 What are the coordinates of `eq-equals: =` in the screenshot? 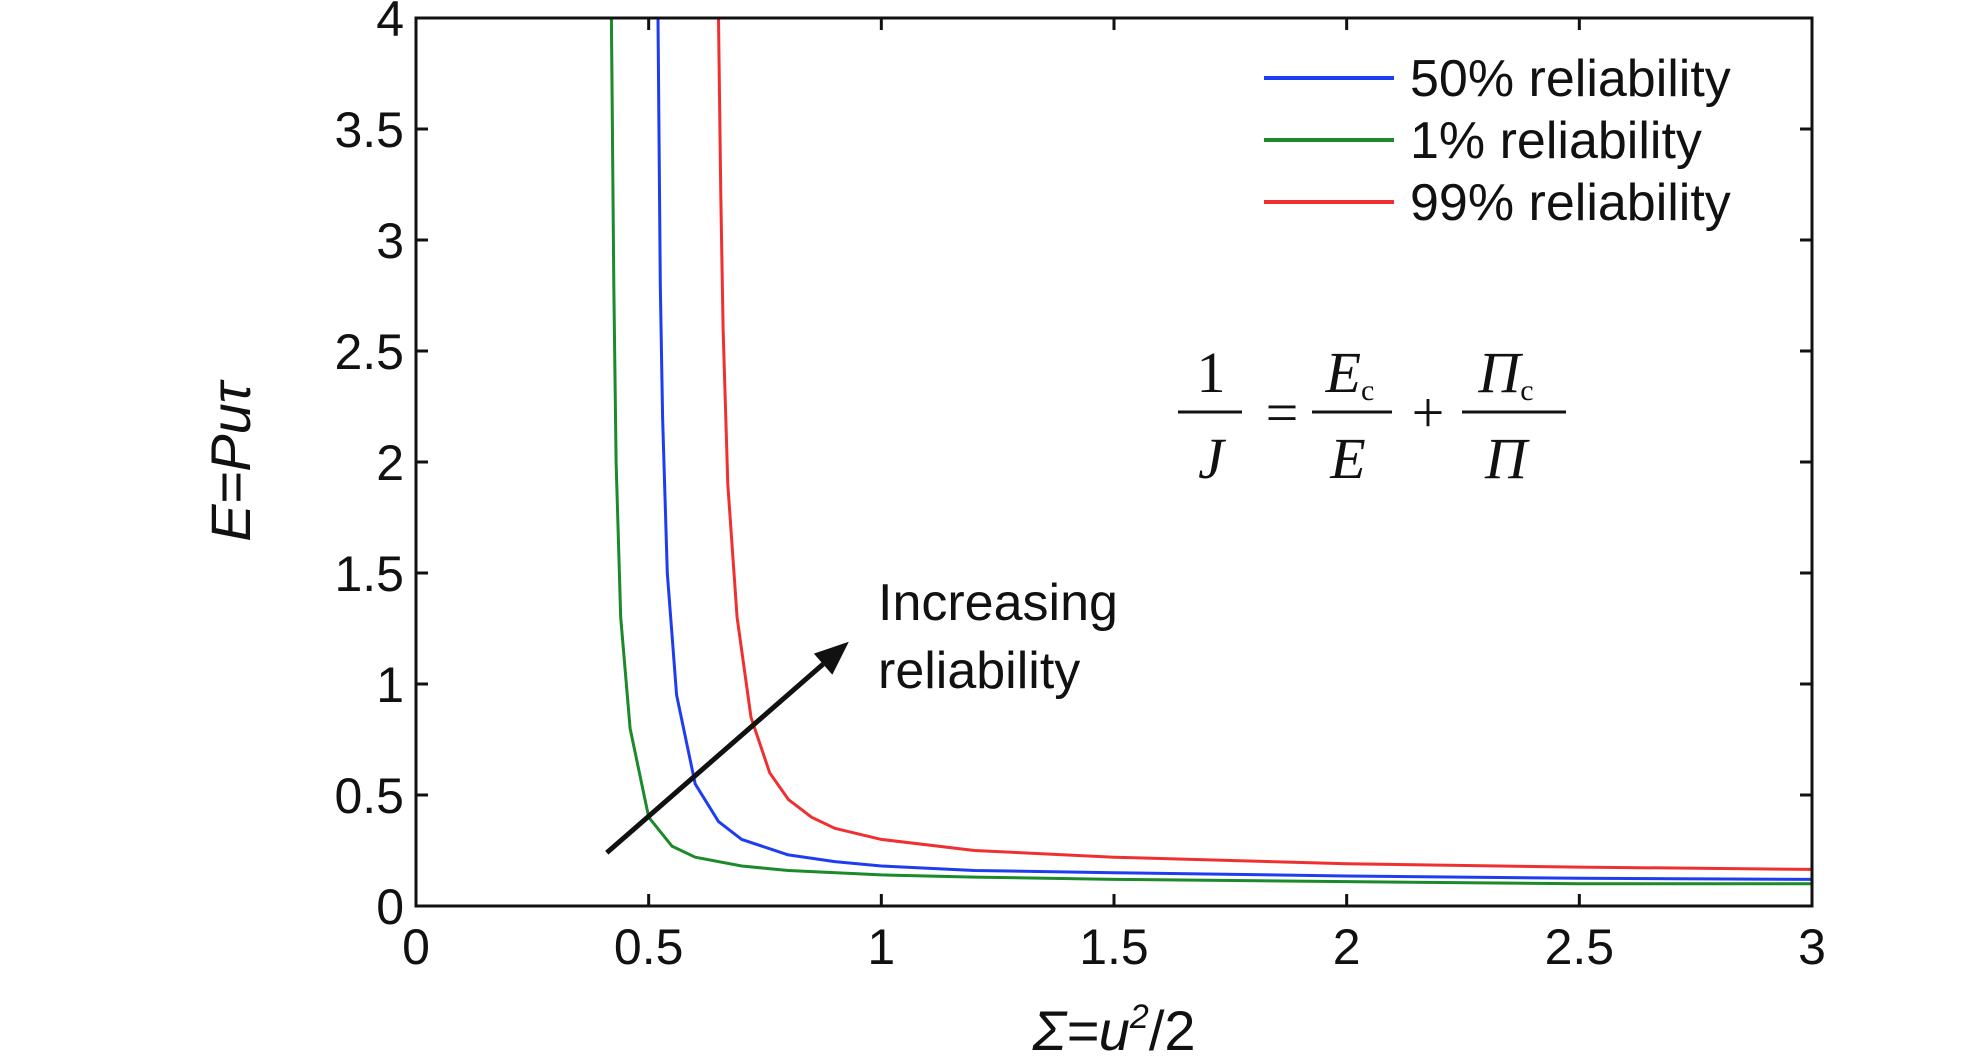 It's located at (1282, 412).